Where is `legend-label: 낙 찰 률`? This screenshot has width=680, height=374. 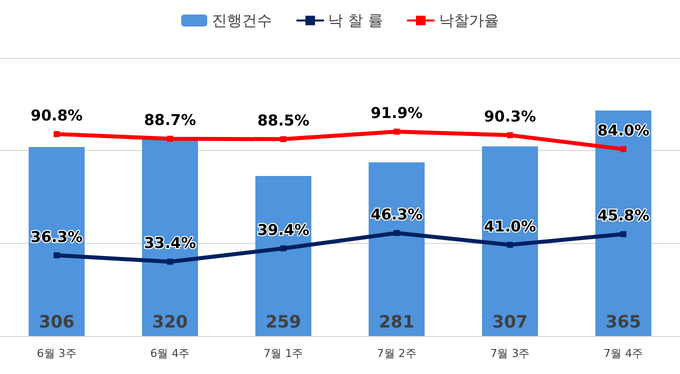 legend-label: 낙 찰 률 is located at coordinates (355, 21).